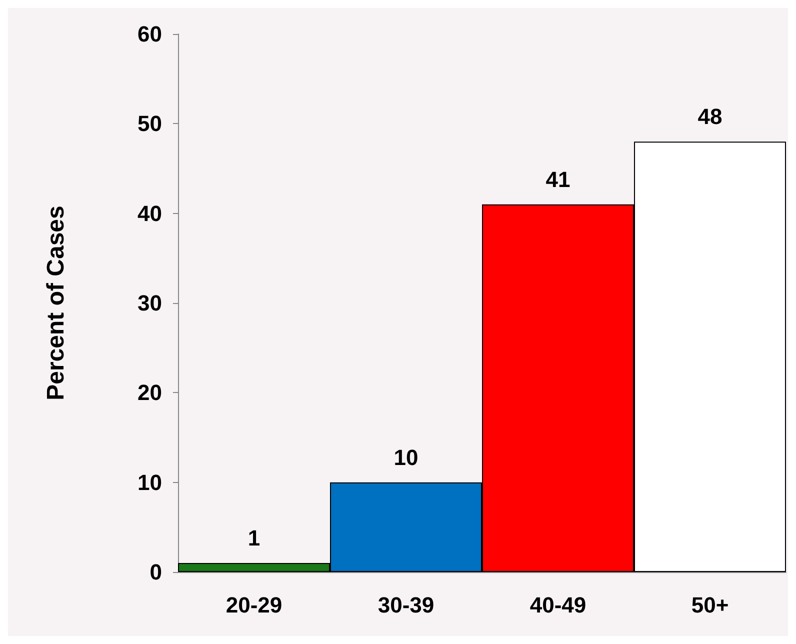  What do you see at coordinates (150, 123) in the screenshot?
I see `y-tick-label: 50` at bounding box center [150, 123].